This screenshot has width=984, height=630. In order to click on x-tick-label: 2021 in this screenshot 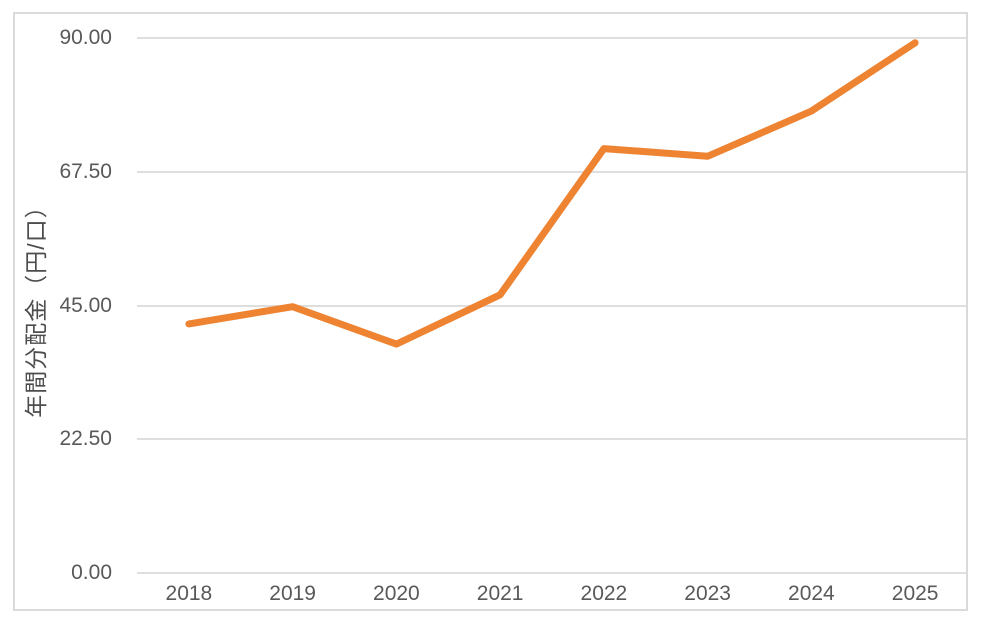, I will do `click(500, 593)`.